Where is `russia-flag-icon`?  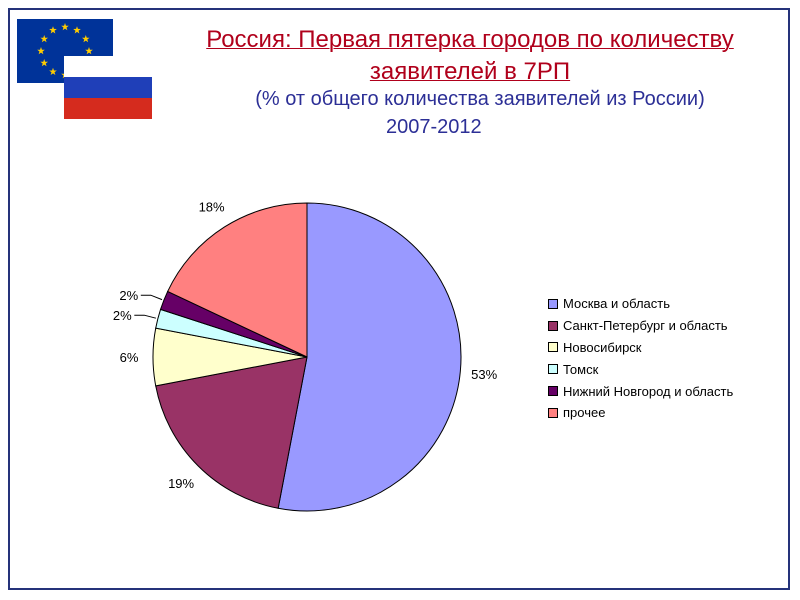
russia-flag-icon is located at coordinates (108, 87).